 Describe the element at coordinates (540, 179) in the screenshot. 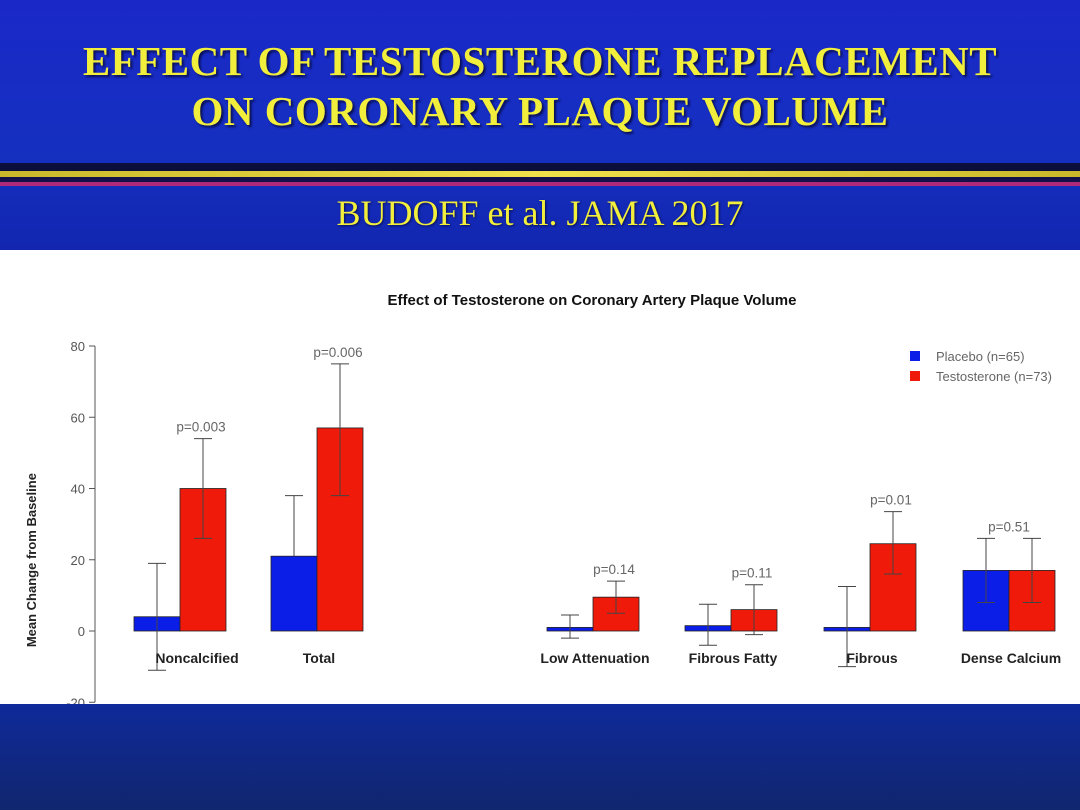

I see `header-divider-dark` at that location.